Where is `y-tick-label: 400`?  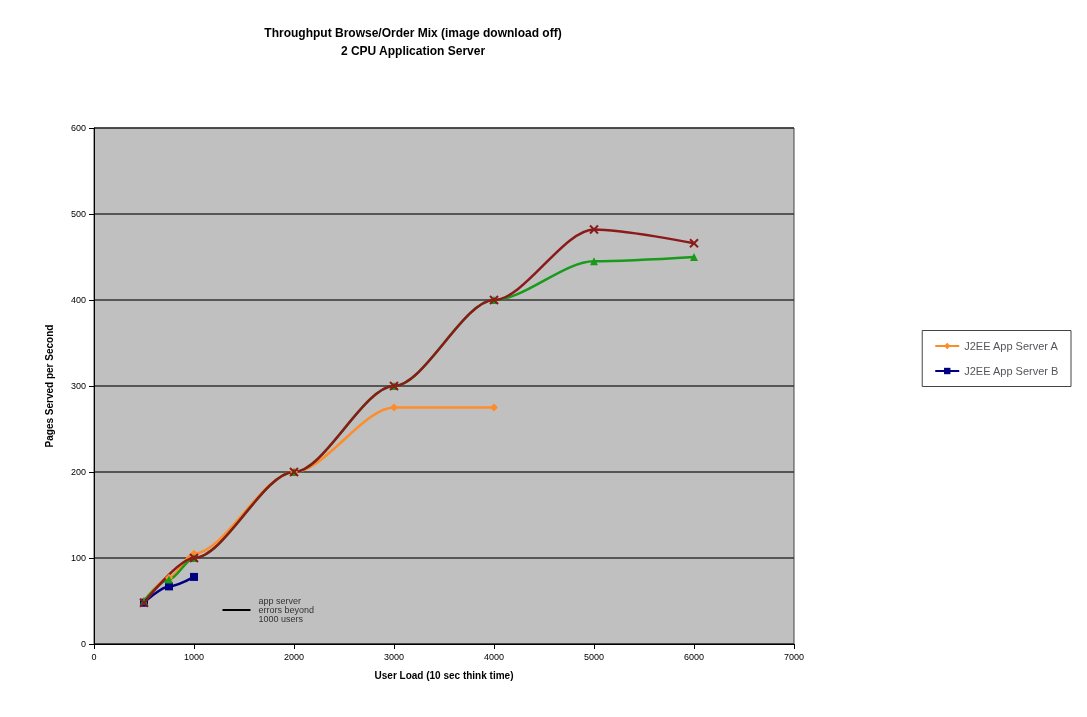
y-tick-label: 400 is located at coordinates (78, 300).